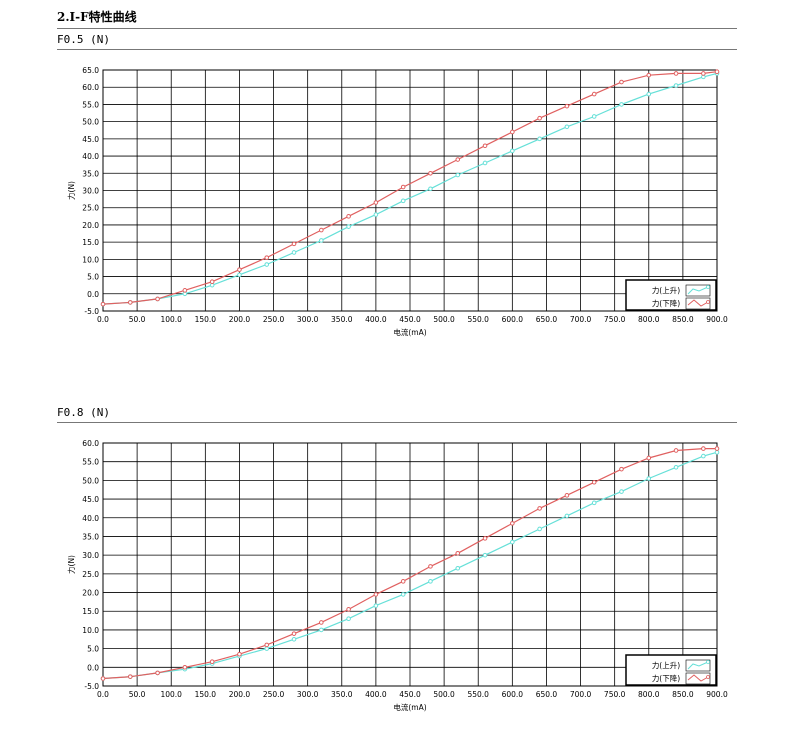 This screenshot has height=738, width=793. Describe the element at coordinates (274, 319) in the screenshot. I see `x-tick-label: 250.0` at that location.